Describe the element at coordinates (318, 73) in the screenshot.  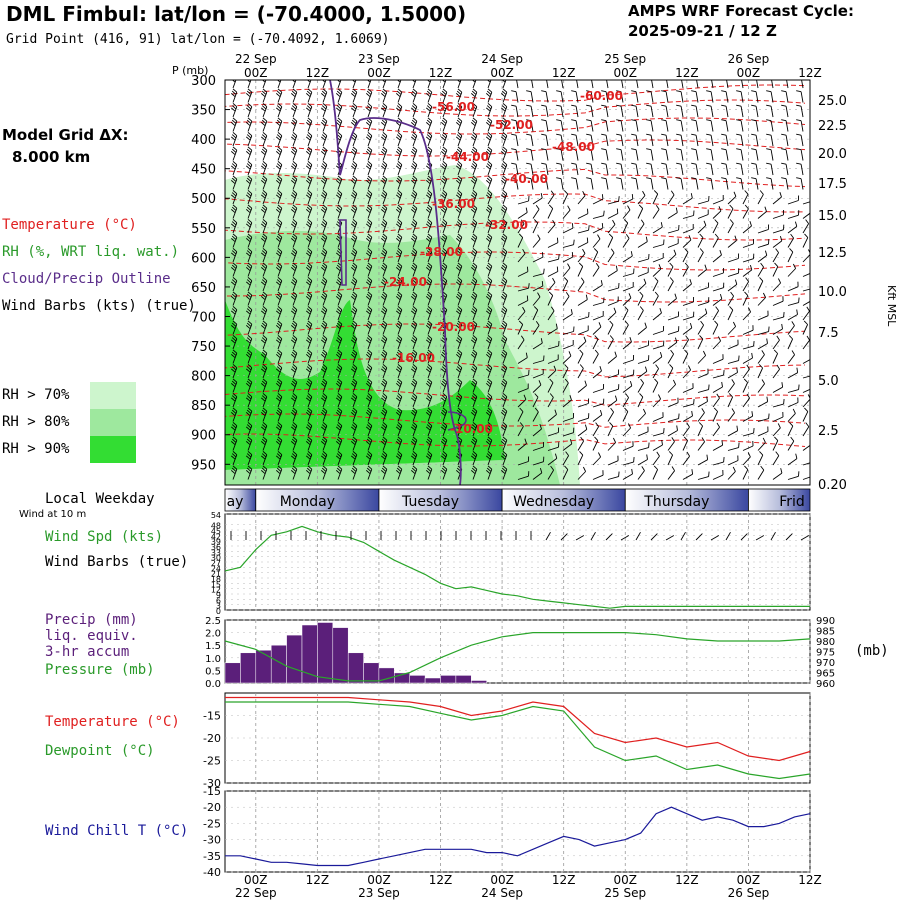
I see `time-tick-top: 12Z` at that location.